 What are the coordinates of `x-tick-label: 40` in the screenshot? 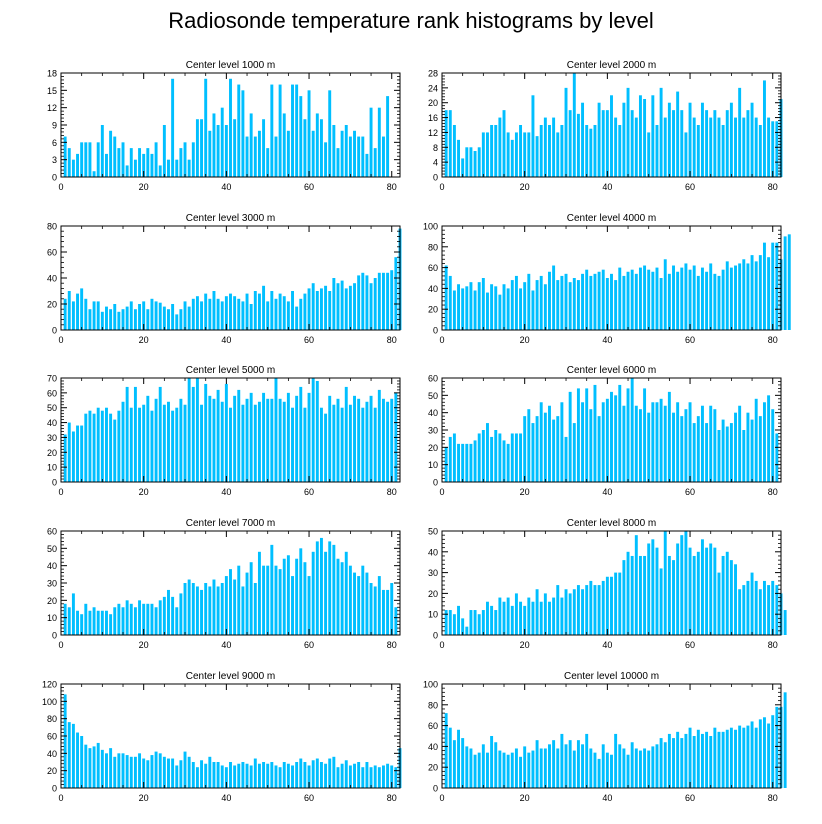 It's located at (226, 645).